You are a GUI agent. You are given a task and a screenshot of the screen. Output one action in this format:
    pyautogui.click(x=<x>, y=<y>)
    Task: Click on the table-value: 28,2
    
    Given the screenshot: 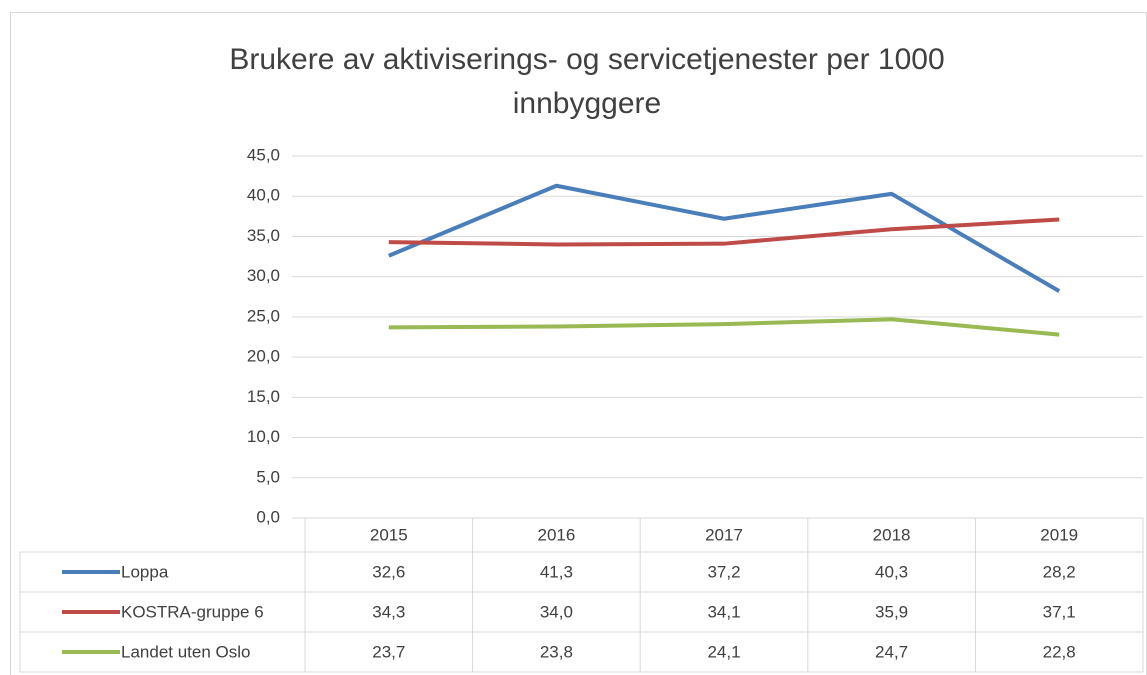 What is the action you would take?
    pyautogui.click(x=1059, y=571)
    